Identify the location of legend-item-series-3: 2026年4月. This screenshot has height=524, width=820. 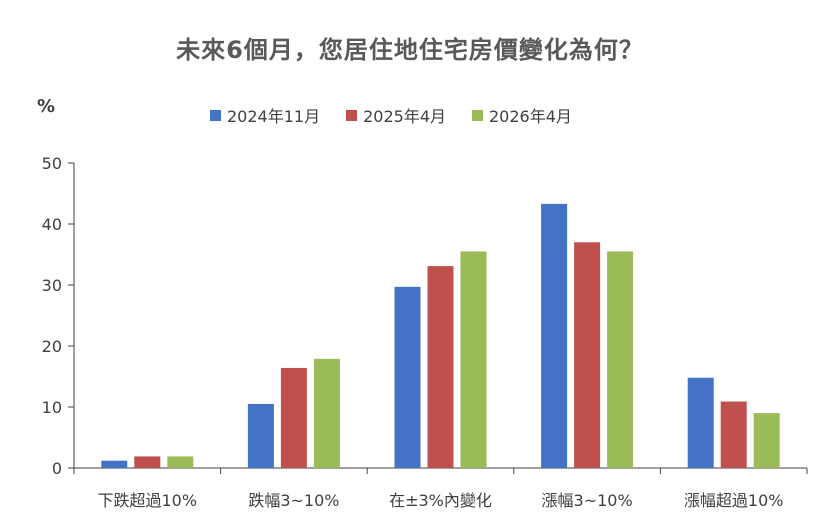
(522, 115).